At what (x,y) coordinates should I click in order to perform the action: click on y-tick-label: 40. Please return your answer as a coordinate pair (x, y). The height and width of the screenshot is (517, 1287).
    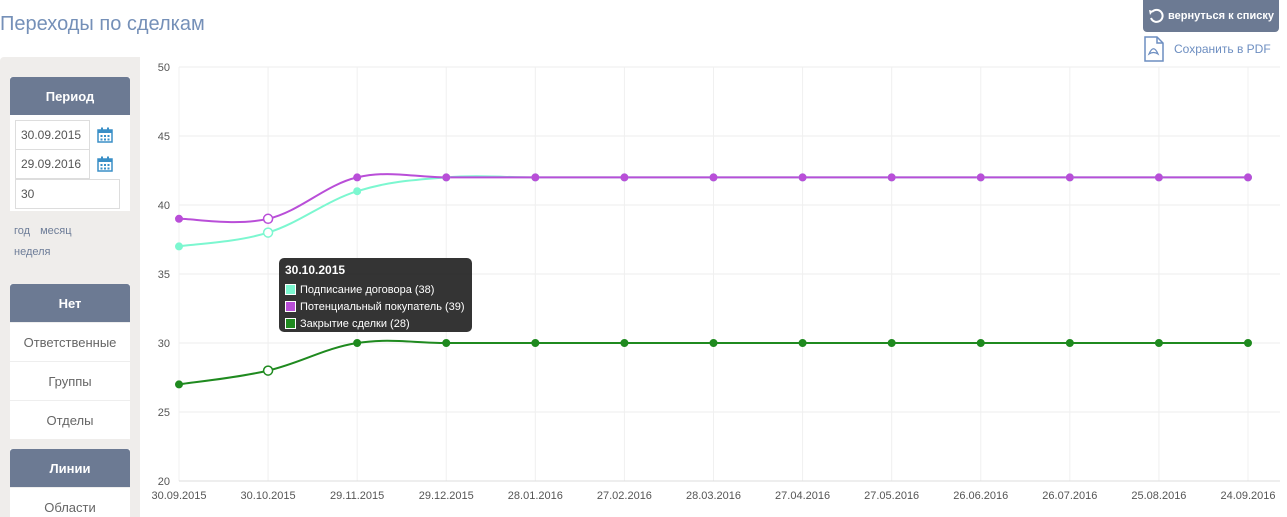
    Looking at the image, I should click on (164, 206).